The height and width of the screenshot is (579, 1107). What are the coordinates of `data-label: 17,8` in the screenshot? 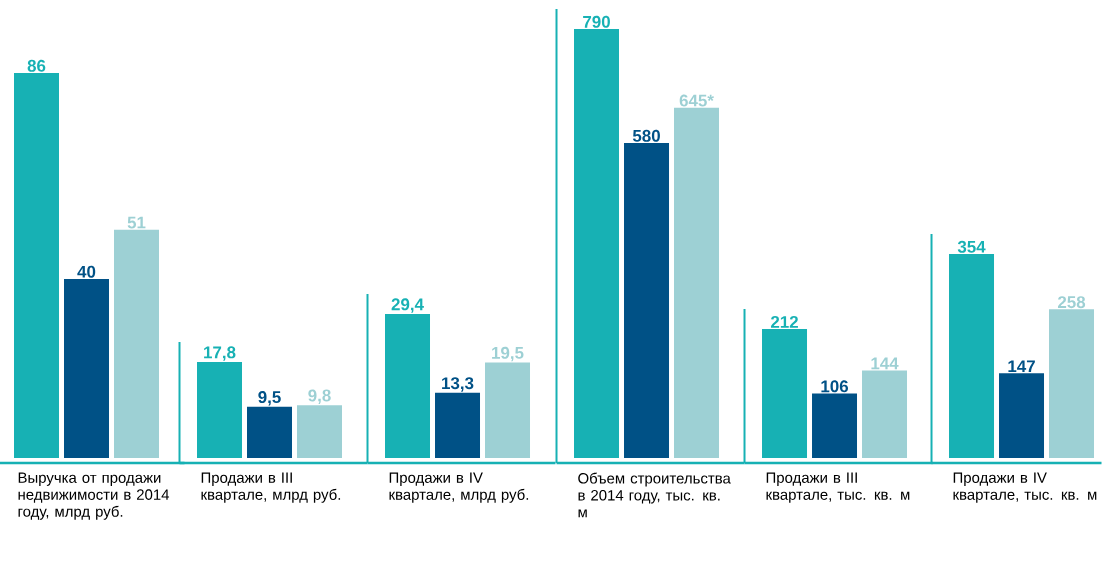 It's located at (220, 353).